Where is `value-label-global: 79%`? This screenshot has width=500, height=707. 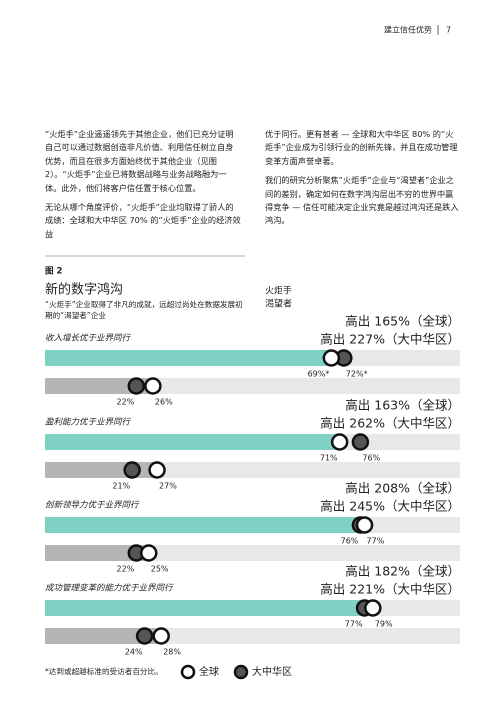
value-label-global: 79% is located at coordinates (384, 624).